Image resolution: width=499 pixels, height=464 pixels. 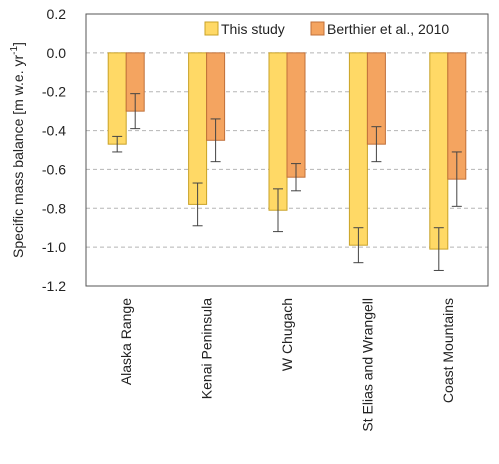 I want to click on category-label: W Chugach, so click(x=287, y=334).